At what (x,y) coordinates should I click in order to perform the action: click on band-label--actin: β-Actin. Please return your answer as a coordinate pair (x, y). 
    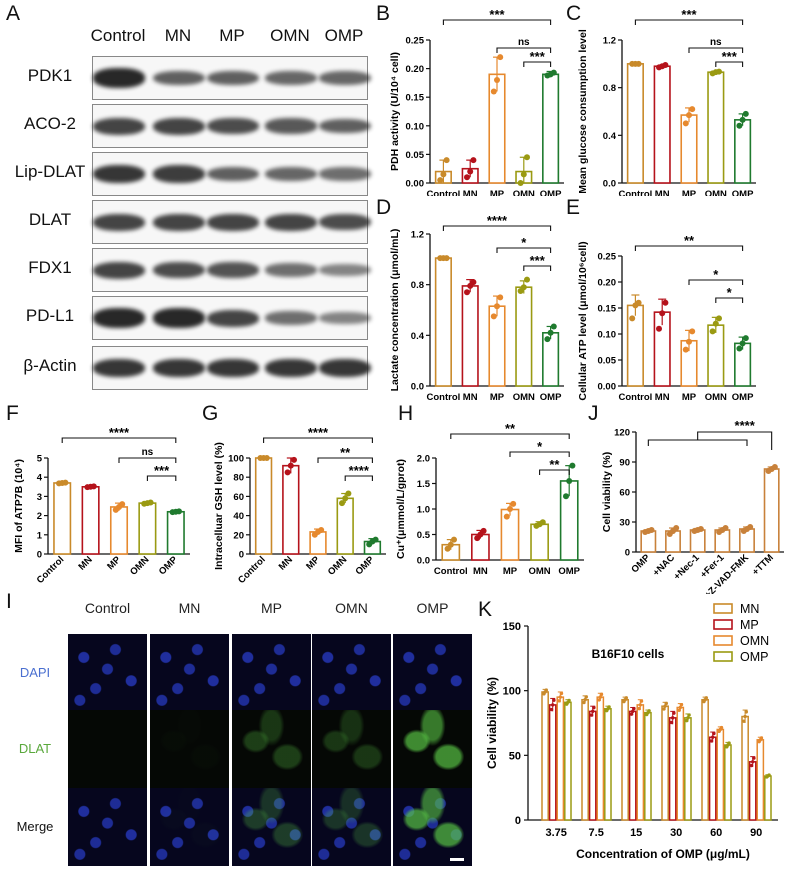
    Looking at the image, I should click on (50, 365).